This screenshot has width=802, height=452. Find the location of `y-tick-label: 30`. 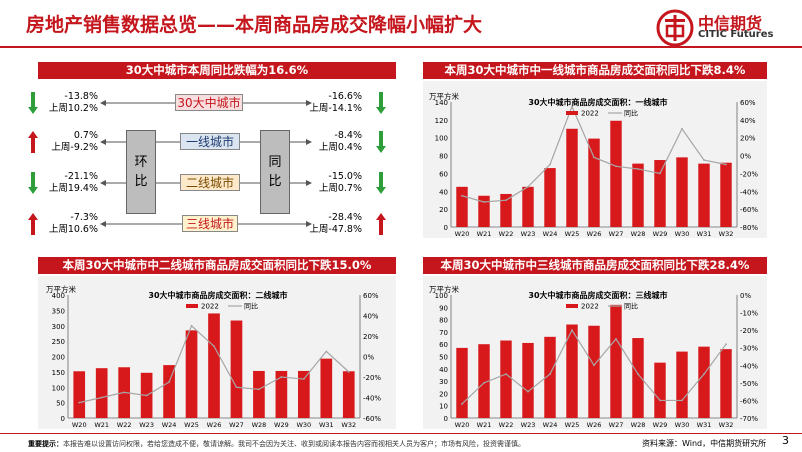

y-tick-label: 30 is located at coordinates (443, 382).